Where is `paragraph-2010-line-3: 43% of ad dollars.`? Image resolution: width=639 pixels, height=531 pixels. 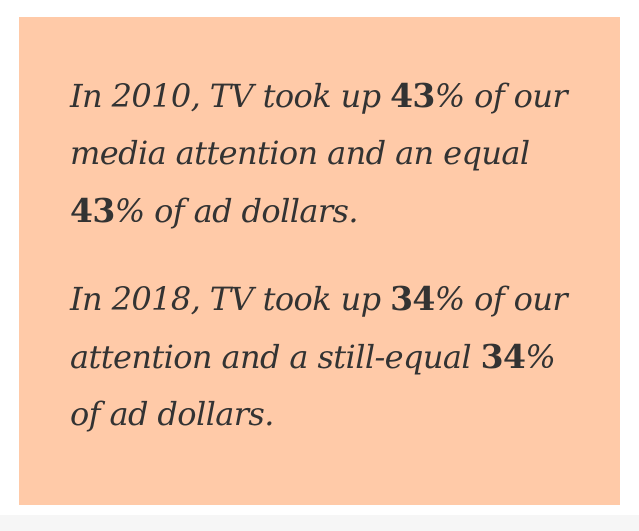 paragraph-2010-line-3: 43% of ad dollars. is located at coordinates (330, 211).